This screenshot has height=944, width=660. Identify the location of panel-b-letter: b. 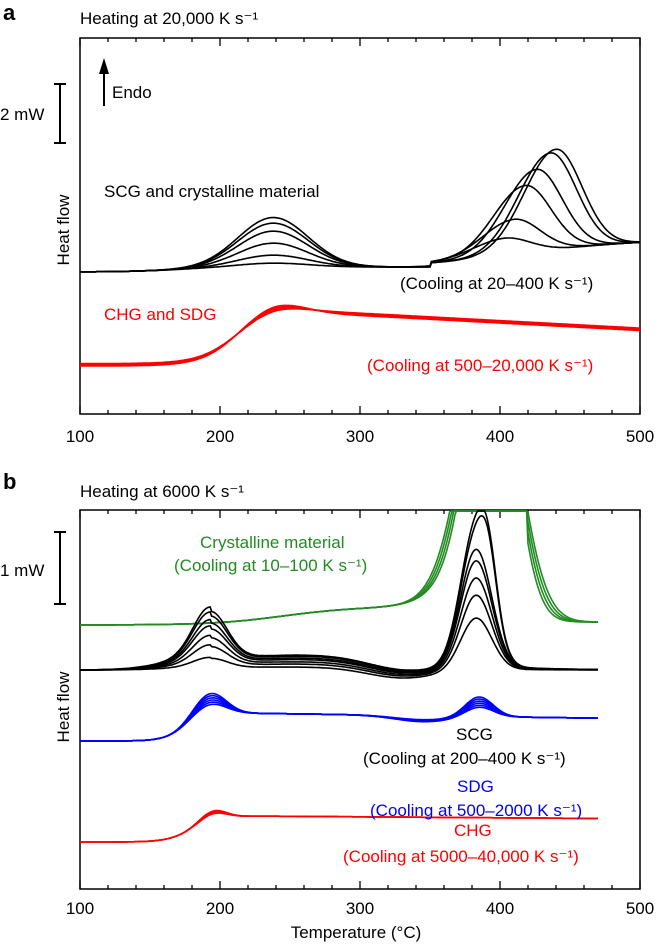
(9, 481).